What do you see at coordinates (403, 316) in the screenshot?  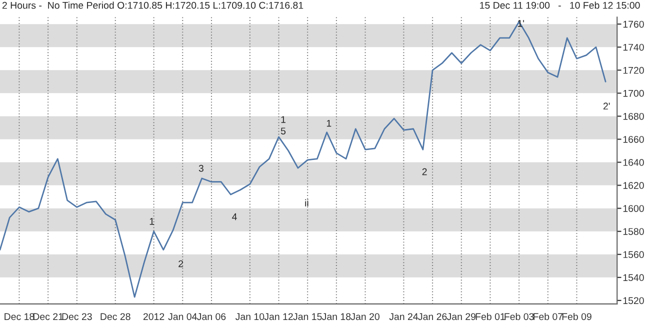 I see `x-tick-label: Jan 24` at bounding box center [403, 316].